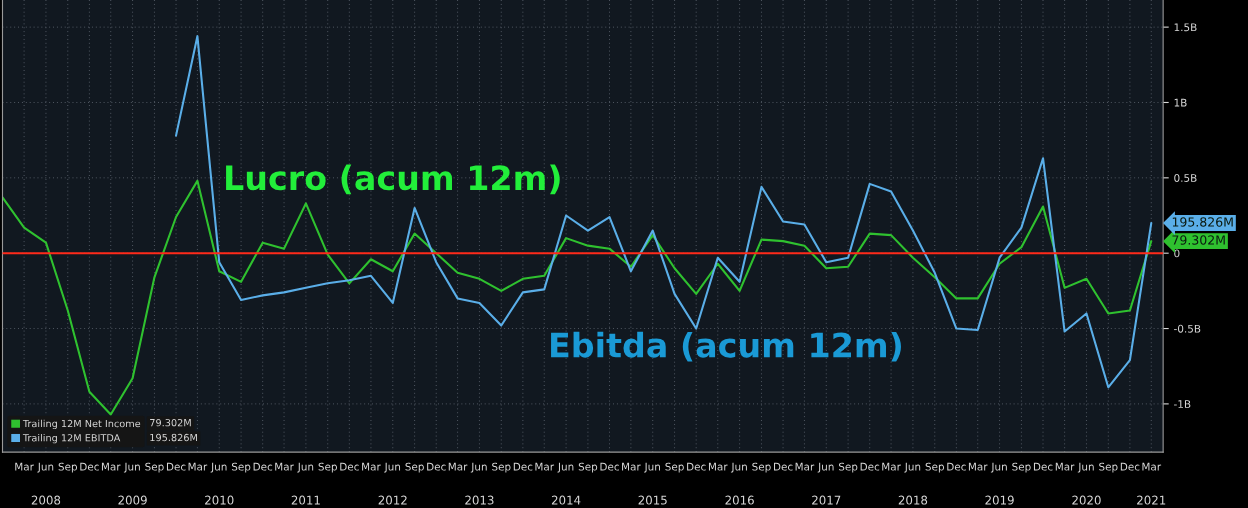 This screenshot has height=508, width=1248. What do you see at coordinates (132, 500) in the screenshot?
I see `x2-tick-label: 2009` at bounding box center [132, 500].